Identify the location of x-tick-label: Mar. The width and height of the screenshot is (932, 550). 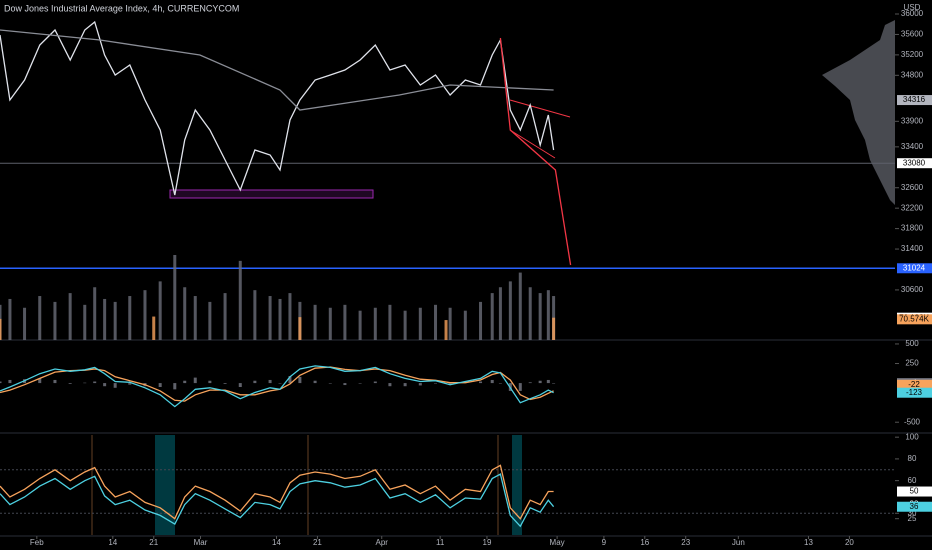
(201, 542).